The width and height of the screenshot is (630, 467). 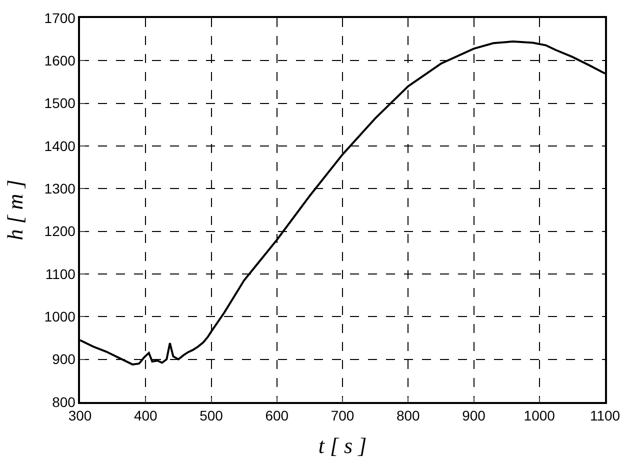 I want to click on x-tick-label: 800, so click(x=408, y=416).